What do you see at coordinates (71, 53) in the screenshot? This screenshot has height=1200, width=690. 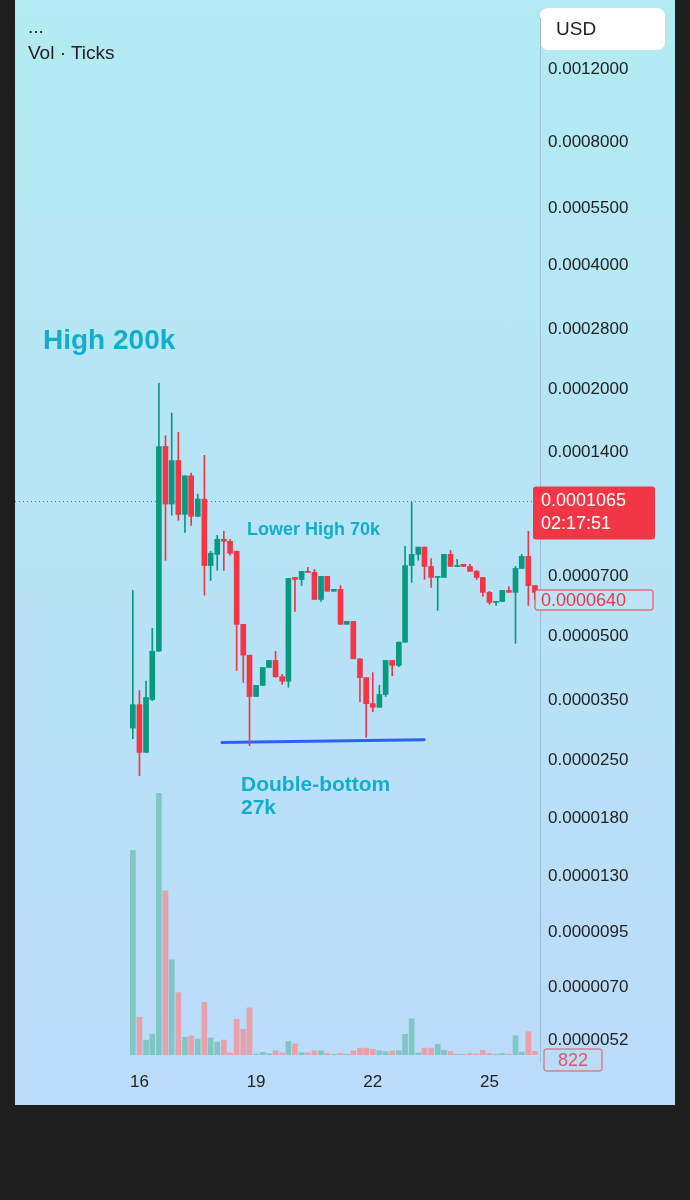 I see `annotation: Vol · Ticks` at bounding box center [71, 53].